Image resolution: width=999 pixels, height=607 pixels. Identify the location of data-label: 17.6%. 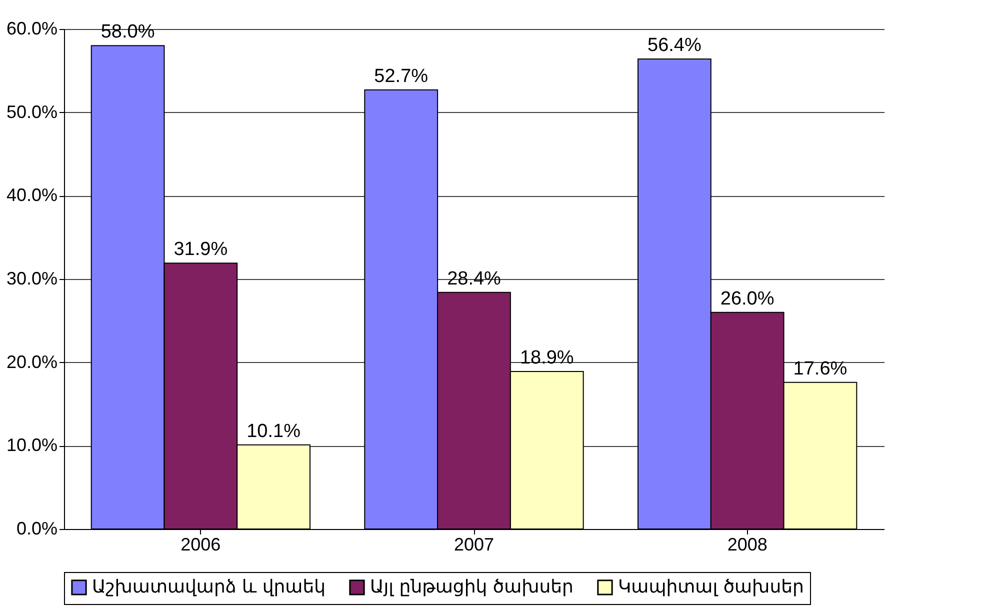
(820, 369).